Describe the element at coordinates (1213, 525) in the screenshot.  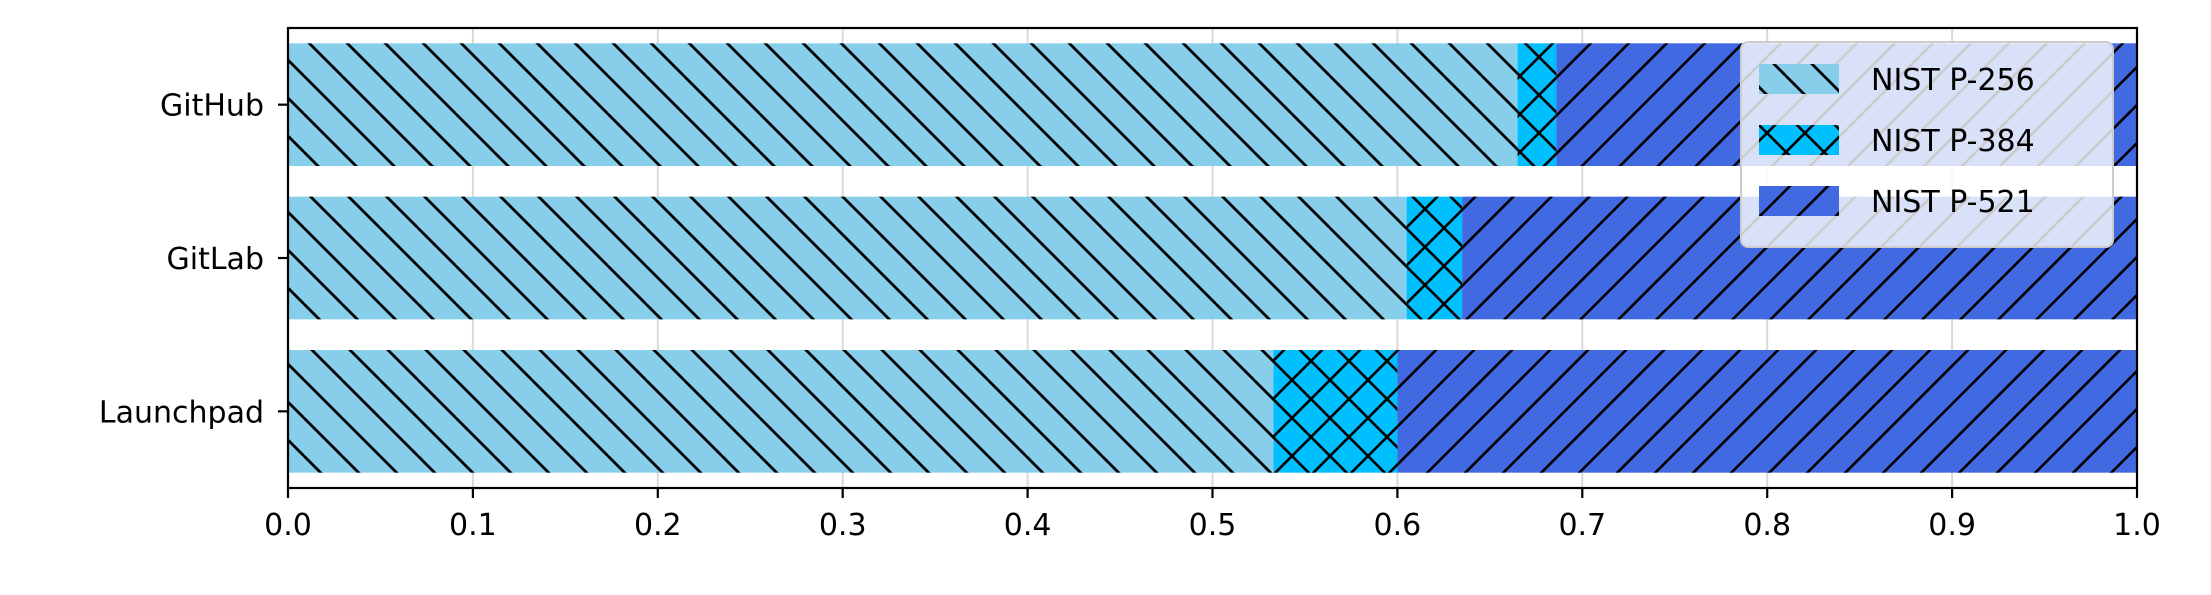
I see `x-tick-label: 0.5` at that location.